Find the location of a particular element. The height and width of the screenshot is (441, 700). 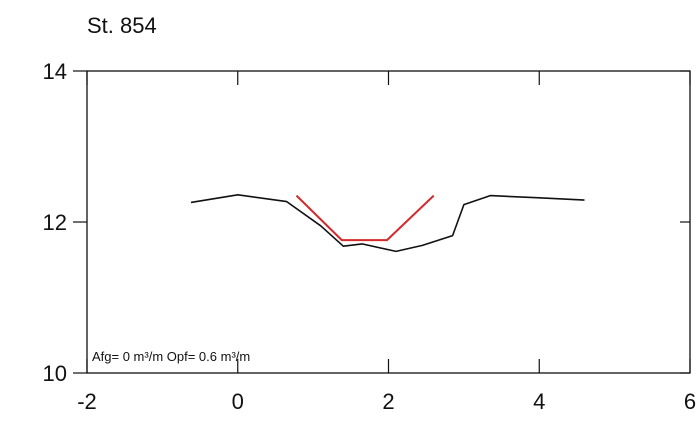

x-tick-label: 4 is located at coordinates (539, 401).